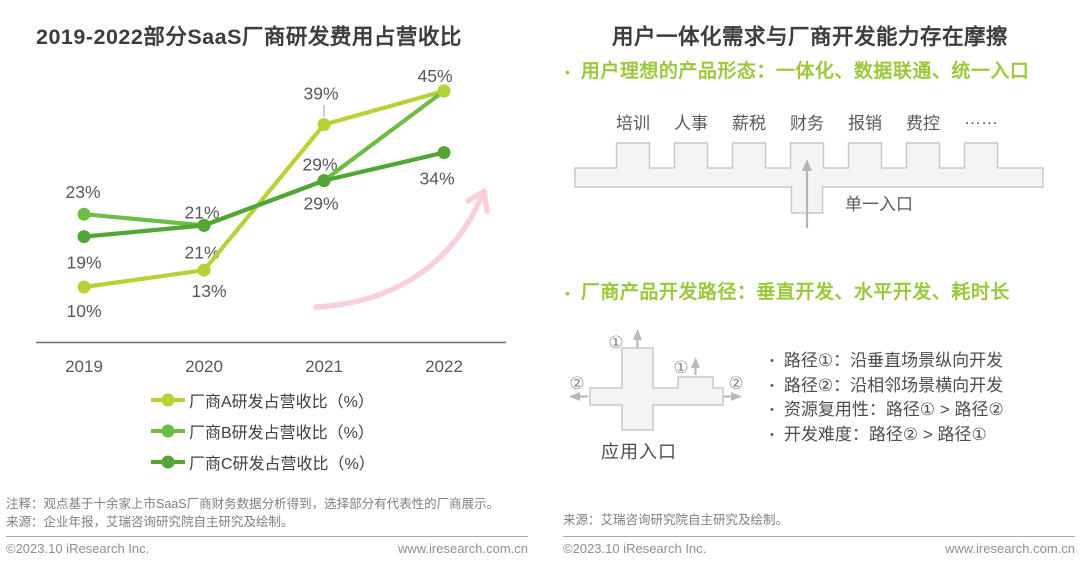 This screenshot has width=1080, height=561. I want to click on chart-legend: 厂商A研发占营收比（%） 厂商B研发占营收比（%） 厂商C研发占营收比（%）, so click(262, 431).